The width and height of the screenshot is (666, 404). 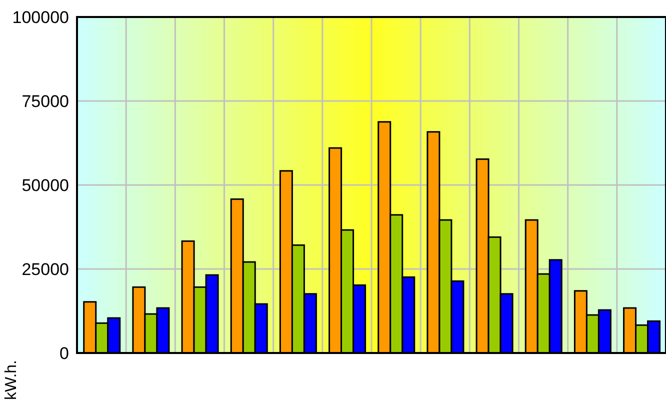 I want to click on y-tick-label: 75000, so click(x=45, y=102).